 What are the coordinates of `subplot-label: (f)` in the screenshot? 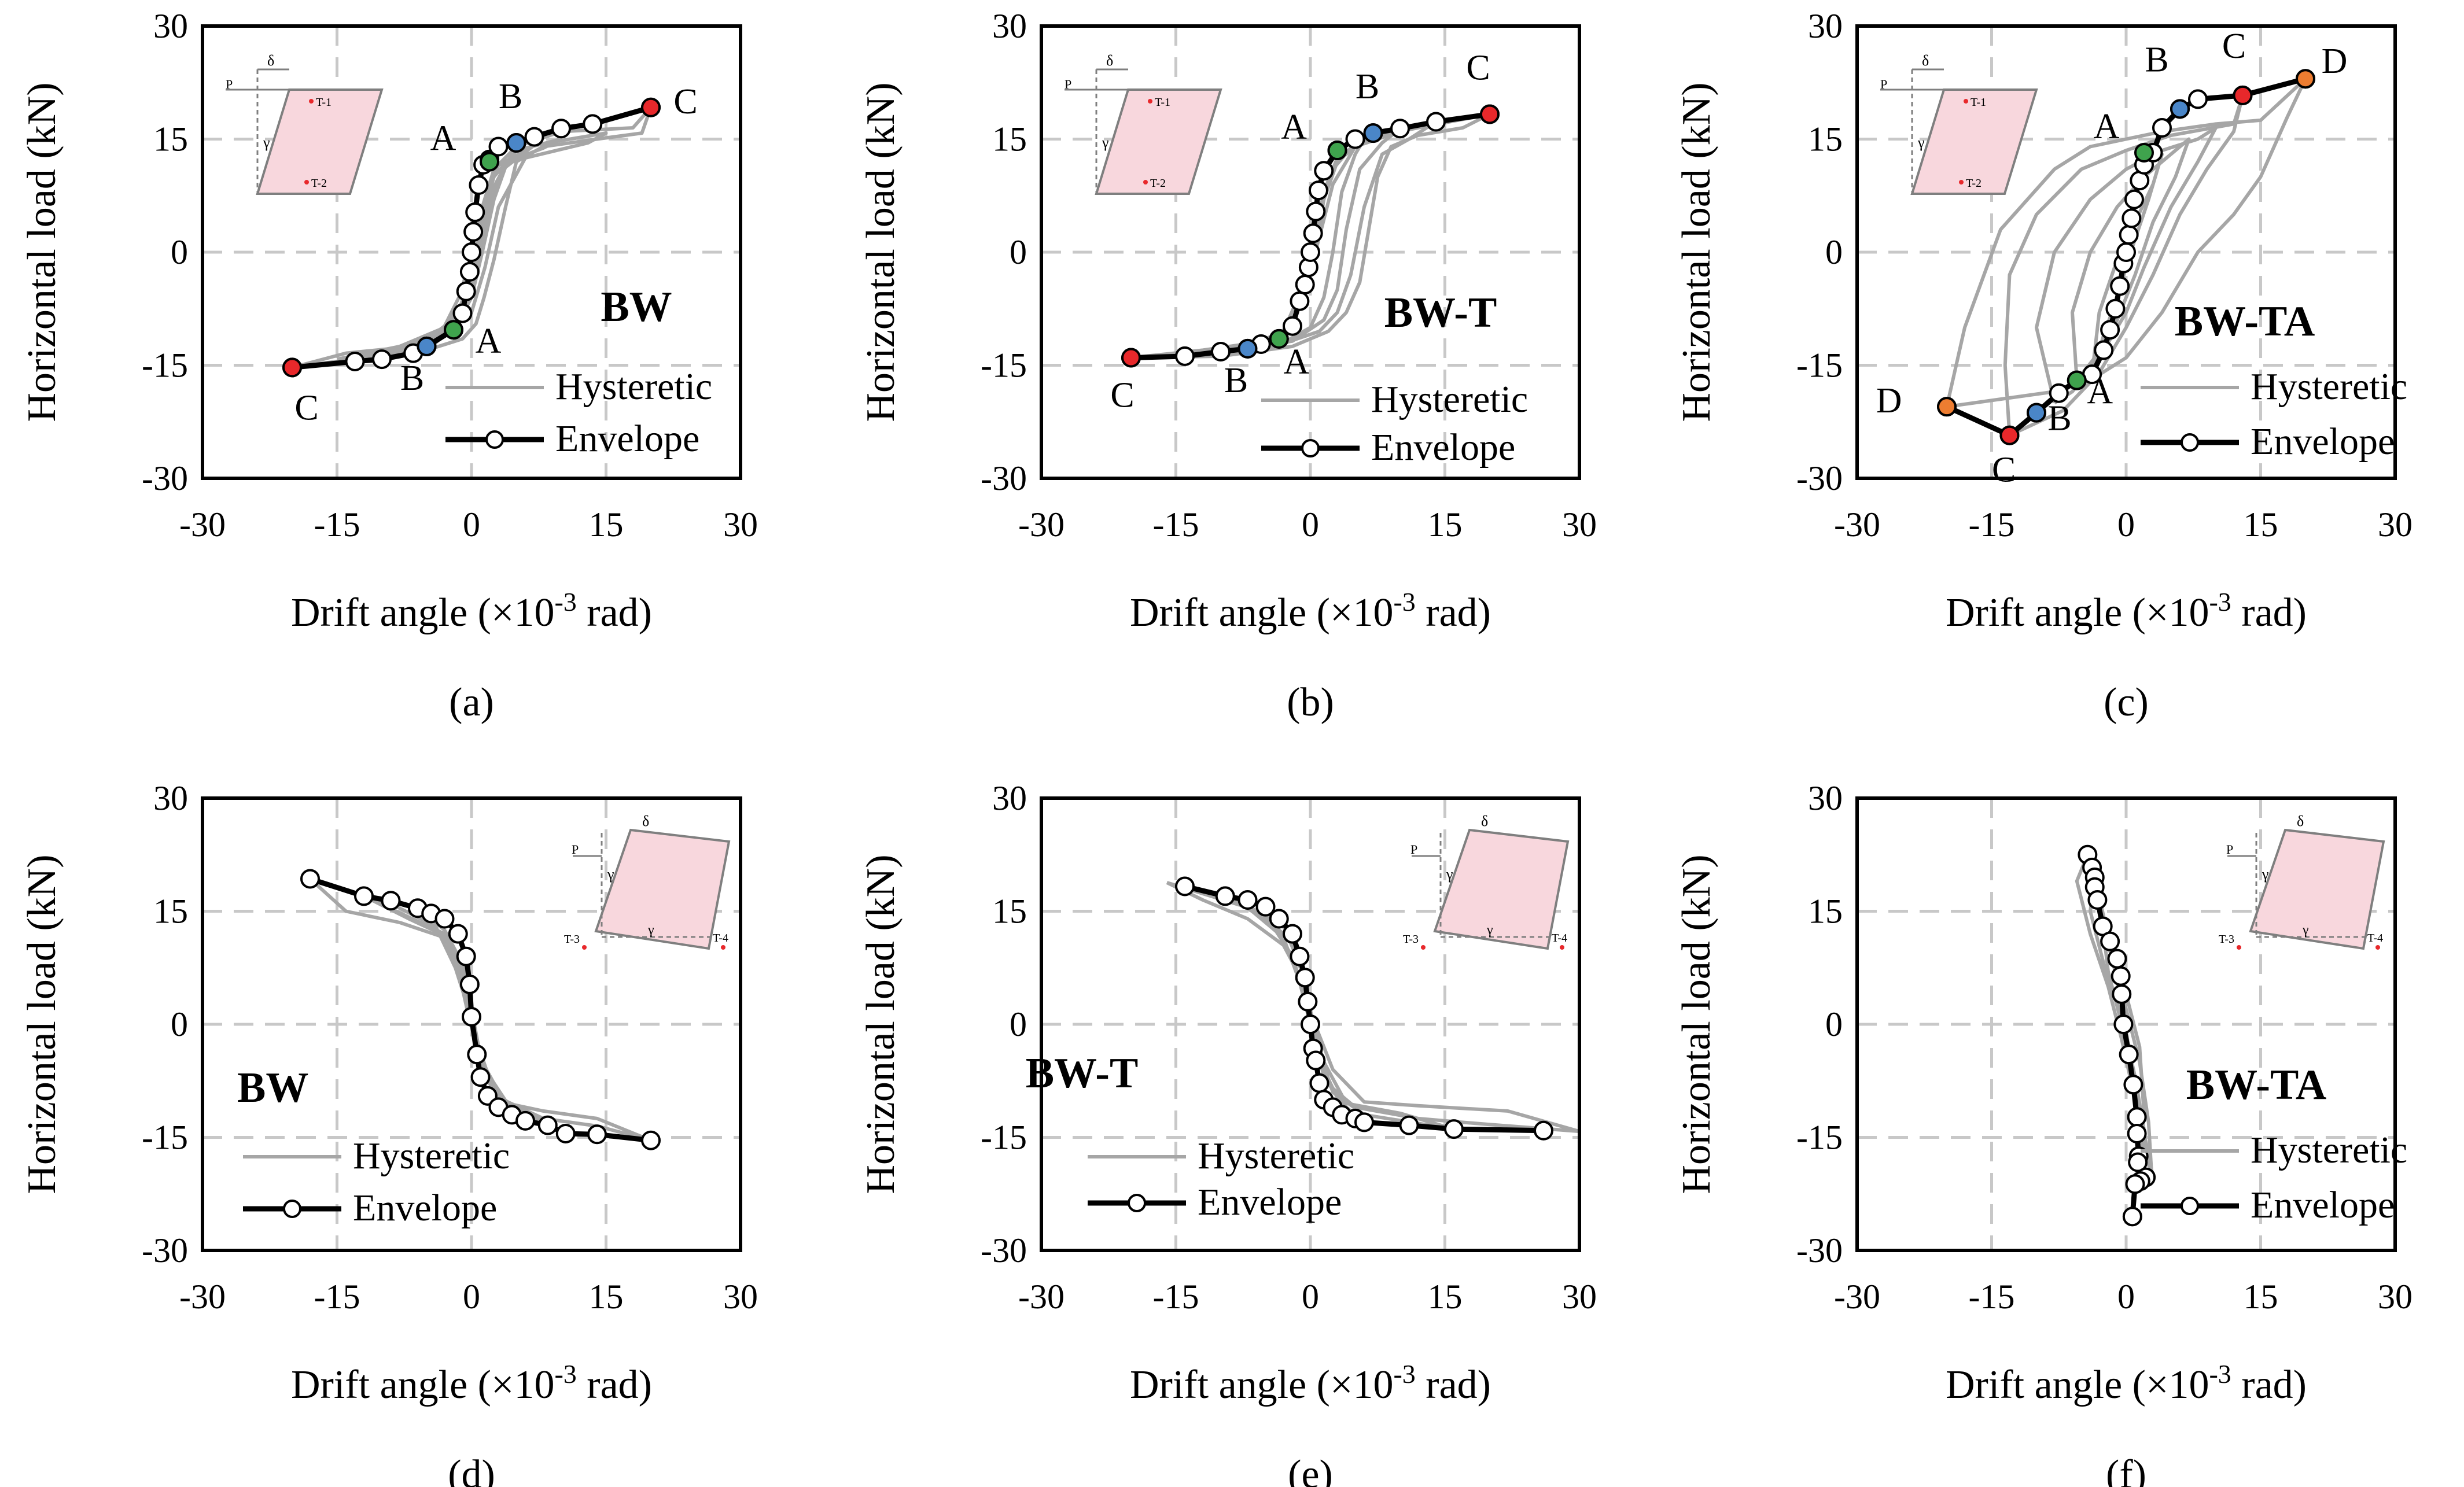 It's located at (2126, 1469).